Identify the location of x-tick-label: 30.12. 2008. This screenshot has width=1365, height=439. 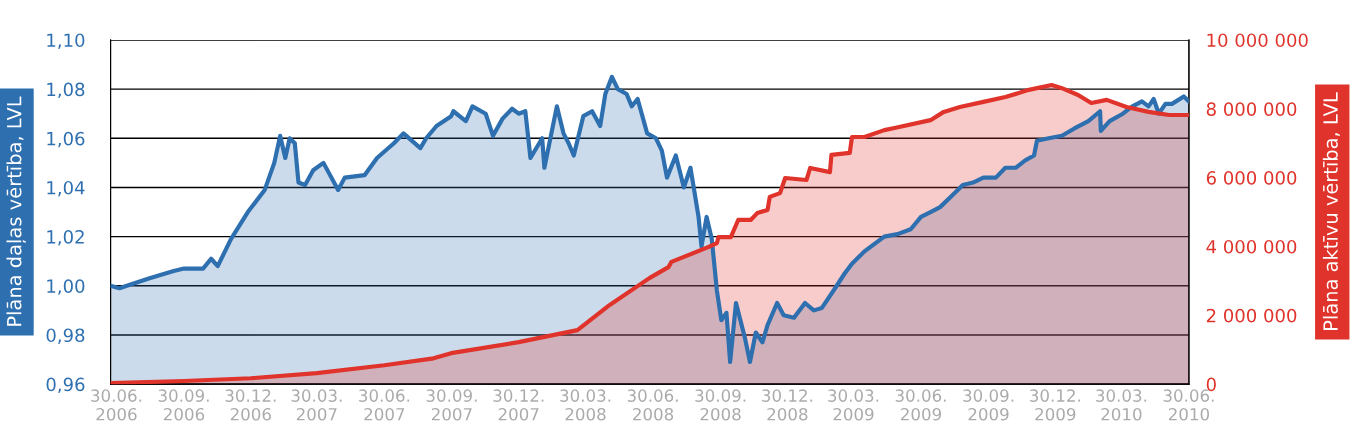
(787, 405).